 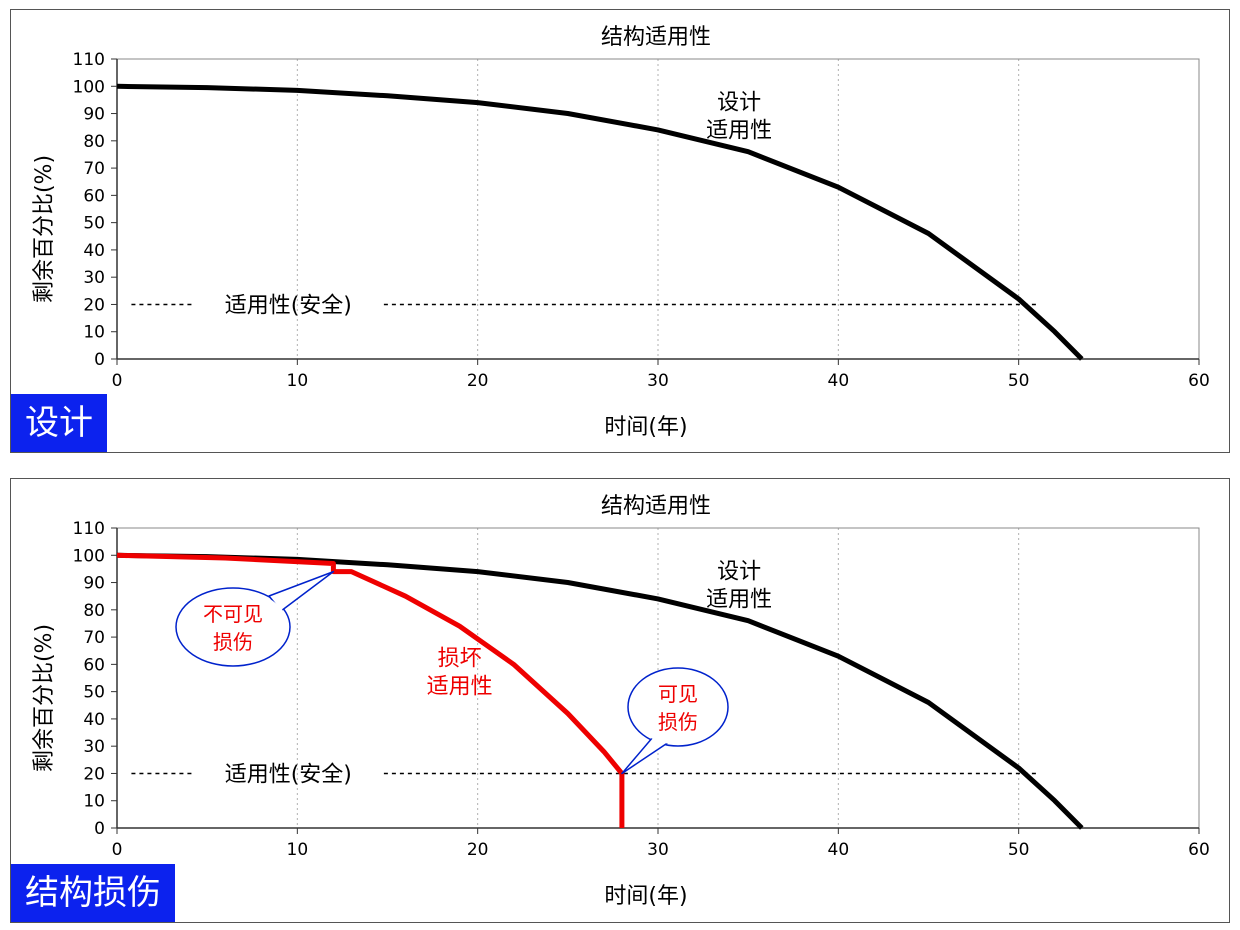 I want to click on callout-text: 可见, so click(x=678, y=694).